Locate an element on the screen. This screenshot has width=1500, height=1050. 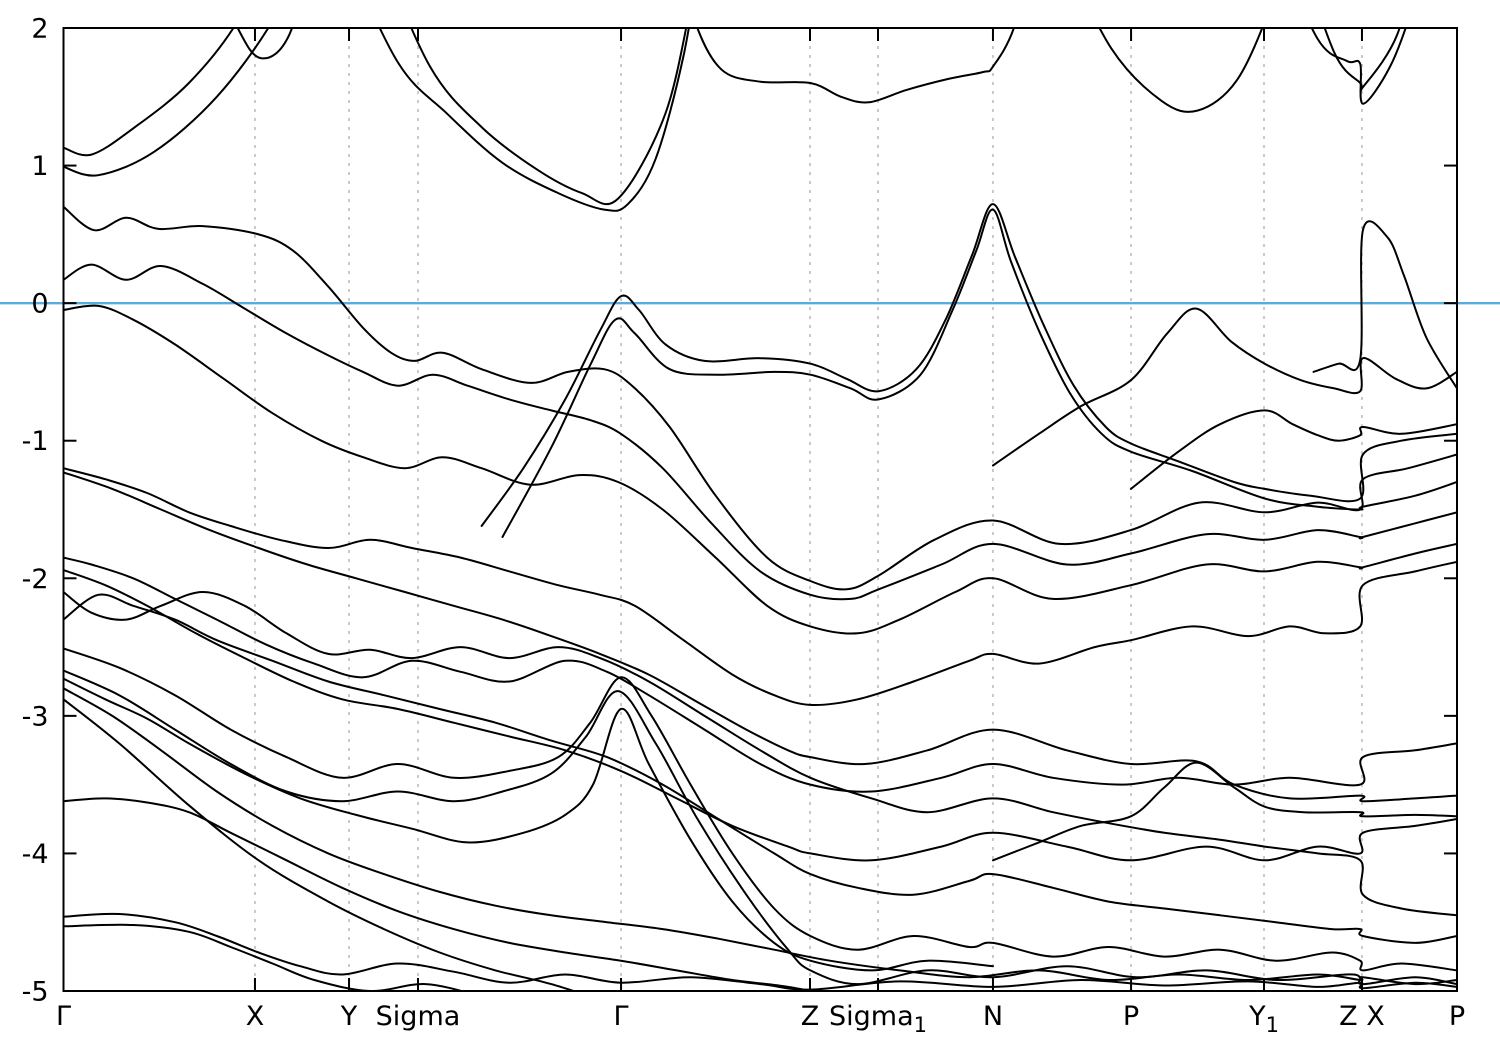
y-tick-label: 2 is located at coordinates (39, 29).